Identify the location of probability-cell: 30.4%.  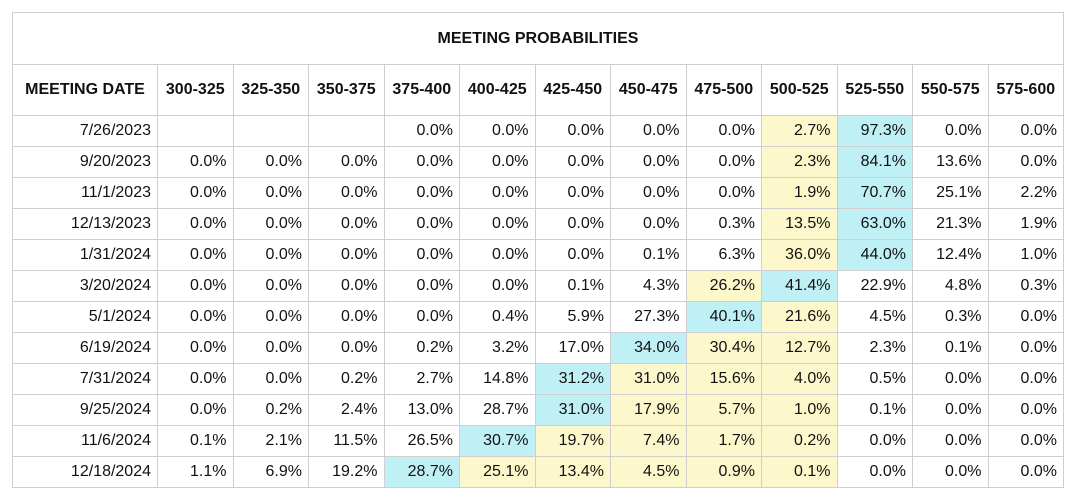
(723, 348).